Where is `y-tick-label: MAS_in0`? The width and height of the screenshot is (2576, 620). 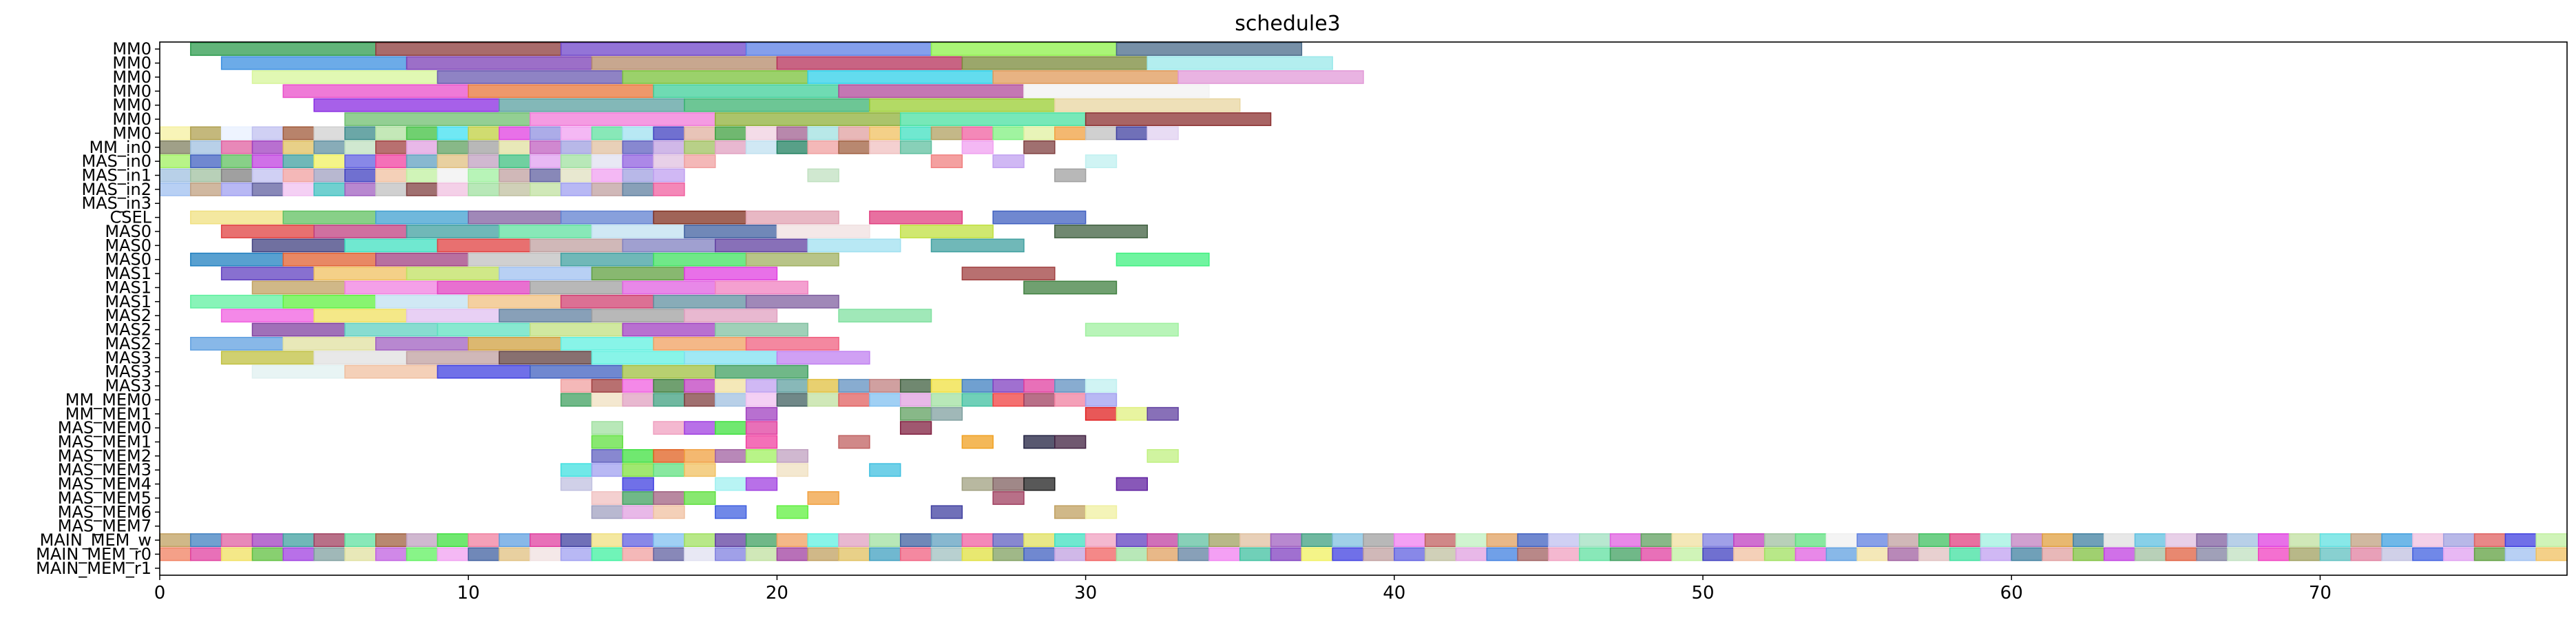 y-tick-label: MAS_in0 is located at coordinates (116, 161).